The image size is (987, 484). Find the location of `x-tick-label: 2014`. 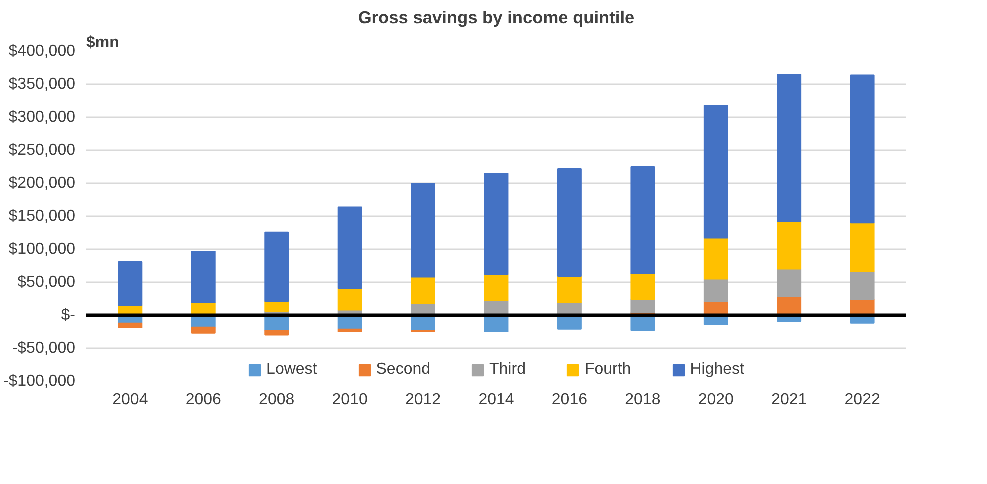

x-tick-label: 2014 is located at coordinates (496, 400).